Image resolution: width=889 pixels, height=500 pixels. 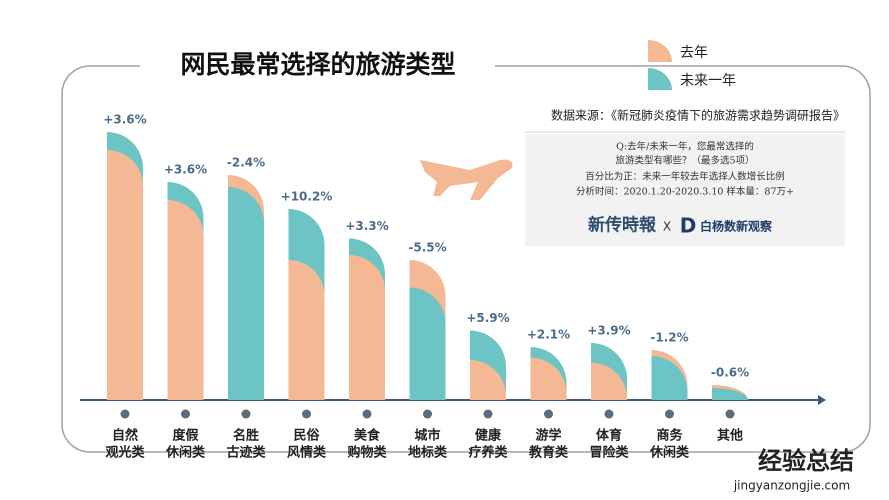 I want to click on x-tick-label: 城市, so click(x=427, y=436).